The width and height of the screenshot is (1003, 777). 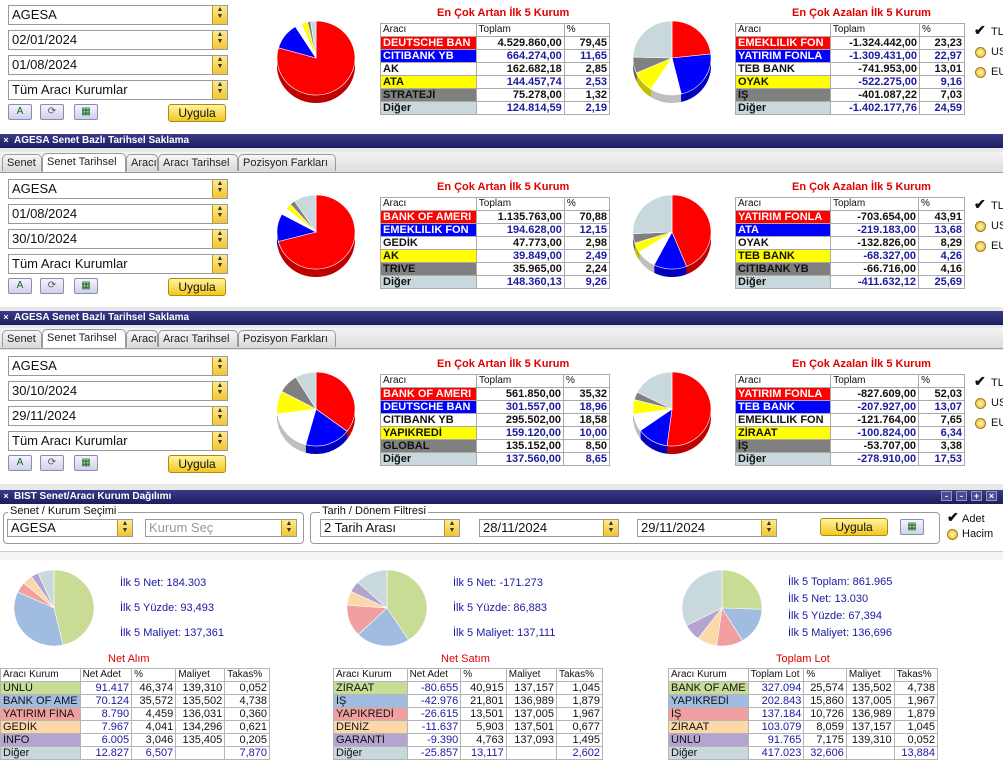 What do you see at coordinates (468, 753) in the screenshot?
I see `table-row: Diğer -25.857 13,117 2,602` at bounding box center [468, 753].